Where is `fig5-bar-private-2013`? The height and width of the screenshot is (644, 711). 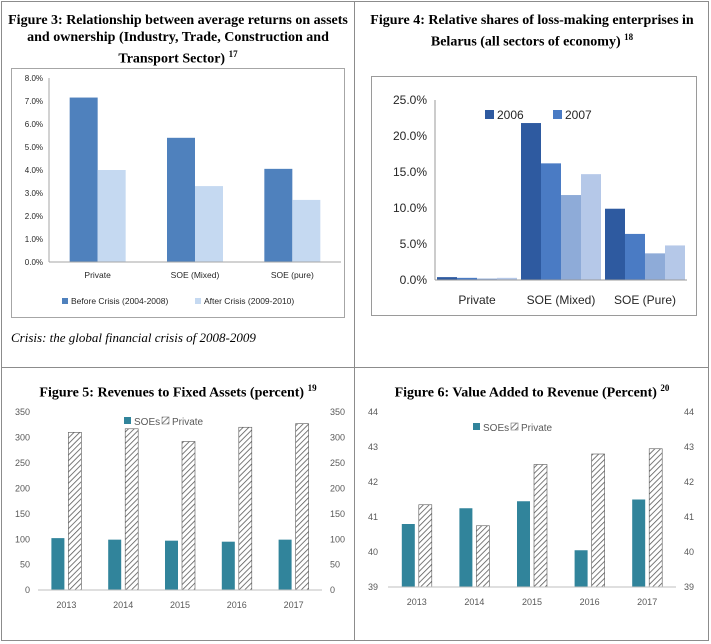
fig5-bar-private-2013 is located at coordinates (75, 511).